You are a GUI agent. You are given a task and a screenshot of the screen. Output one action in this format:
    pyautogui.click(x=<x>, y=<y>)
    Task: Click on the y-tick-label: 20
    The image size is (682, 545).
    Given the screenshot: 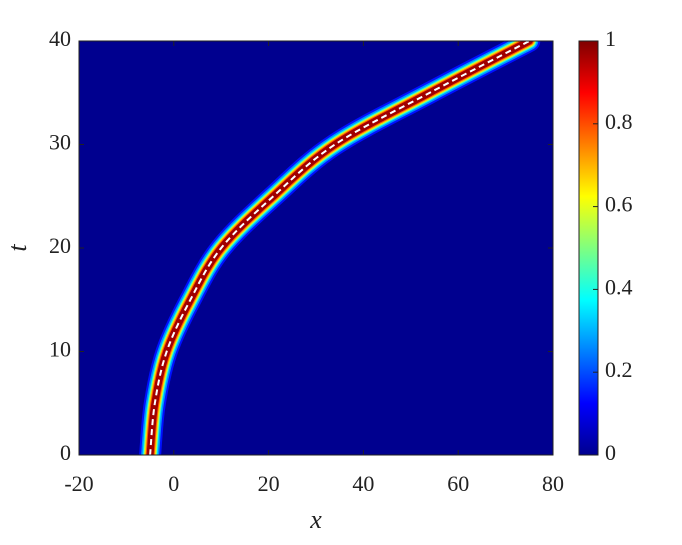 What is the action you would take?
    pyautogui.click(x=60, y=245)
    